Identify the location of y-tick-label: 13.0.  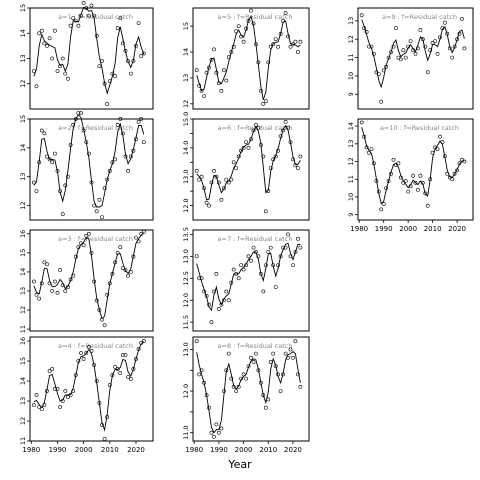
(186, 349).